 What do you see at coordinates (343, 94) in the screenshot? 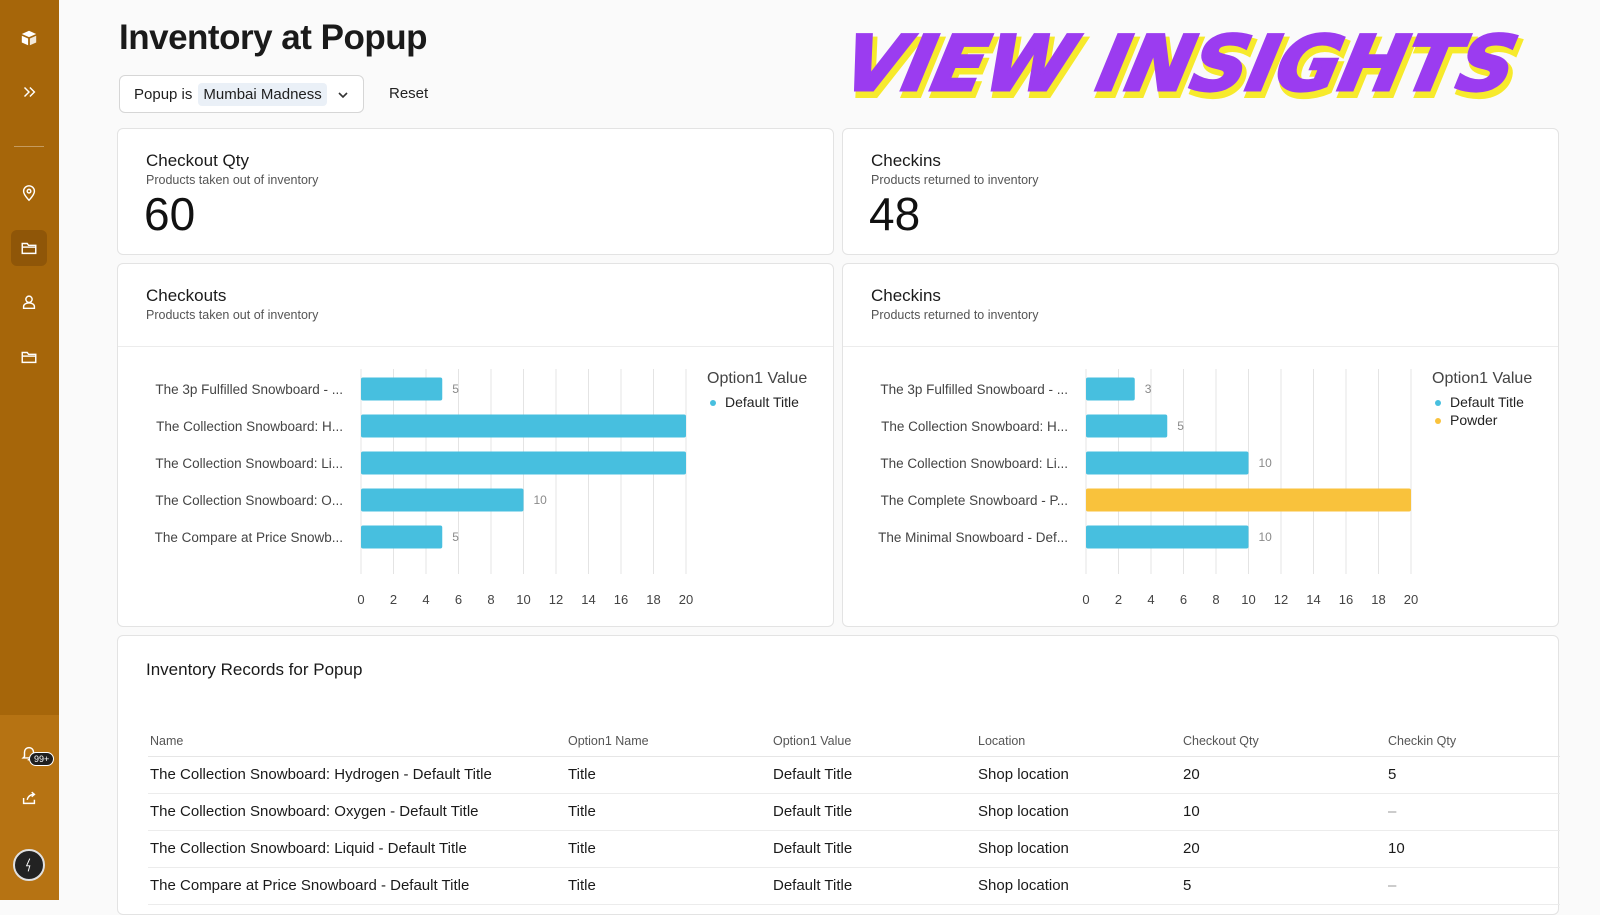
I see `chevron-down-icon` at bounding box center [343, 94].